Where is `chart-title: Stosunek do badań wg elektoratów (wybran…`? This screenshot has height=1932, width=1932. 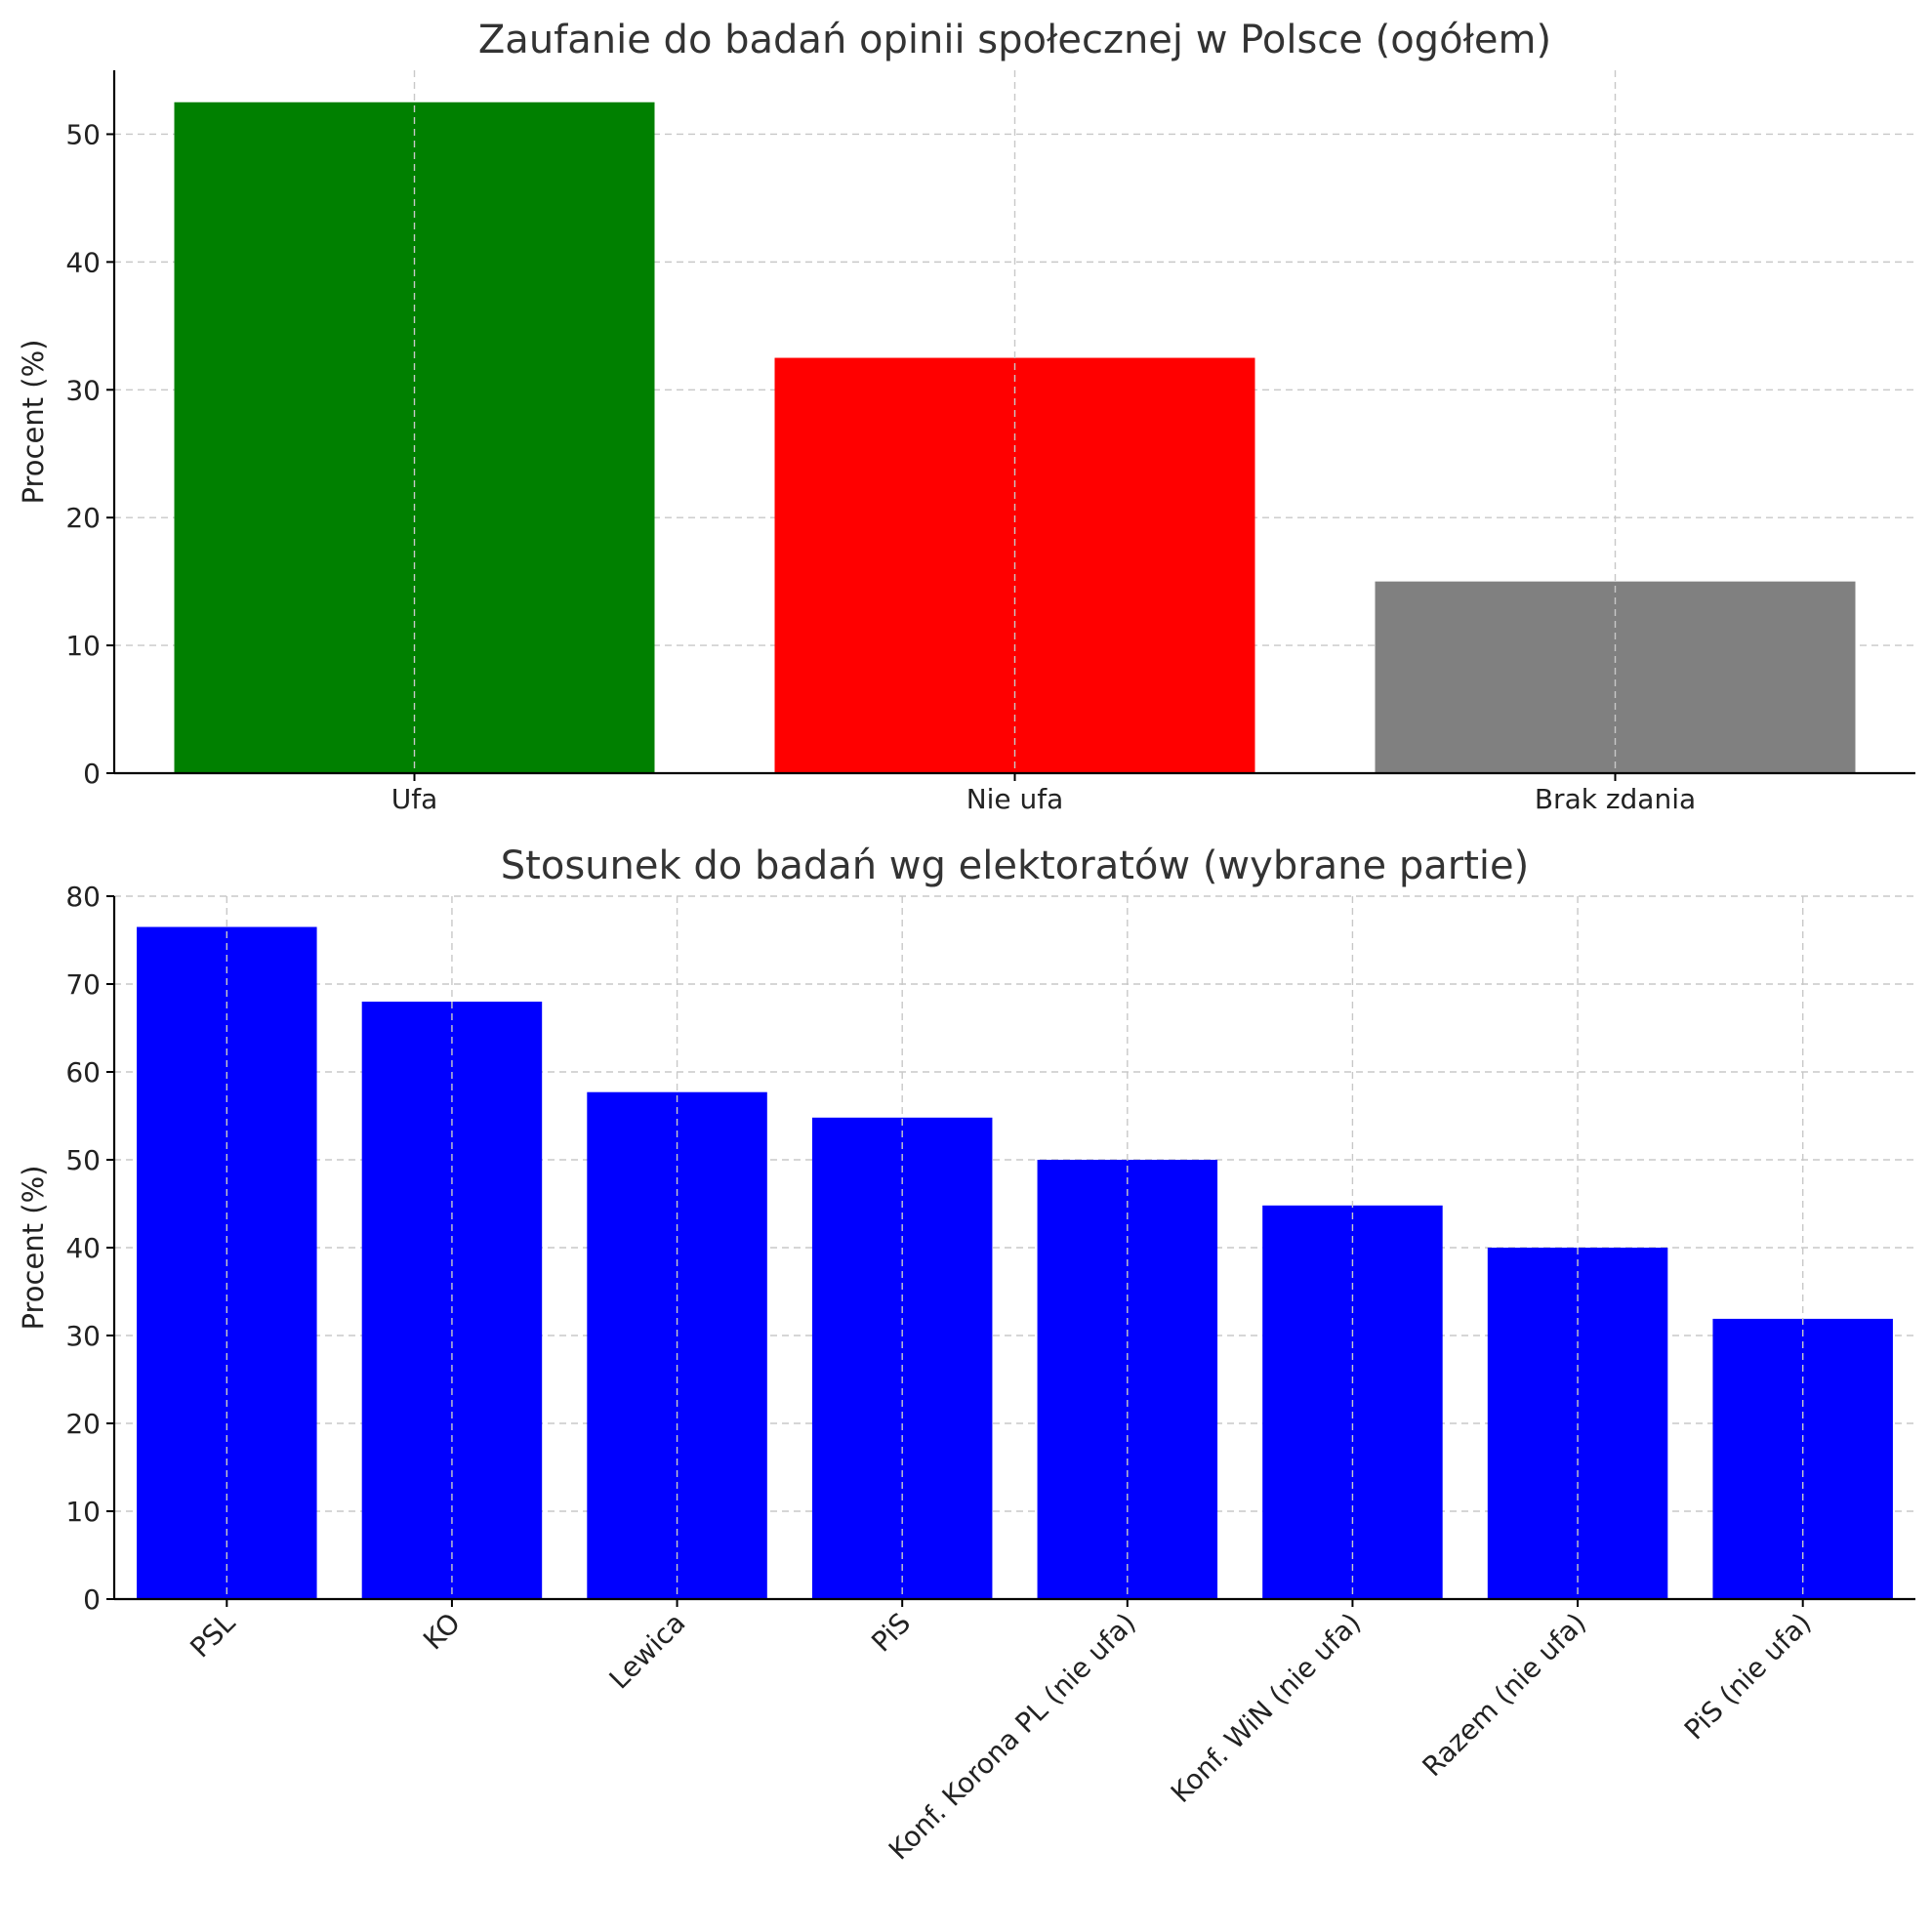 chart-title: Stosunek do badań wg elektoratów (wybran… is located at coordinates (1015, 865).